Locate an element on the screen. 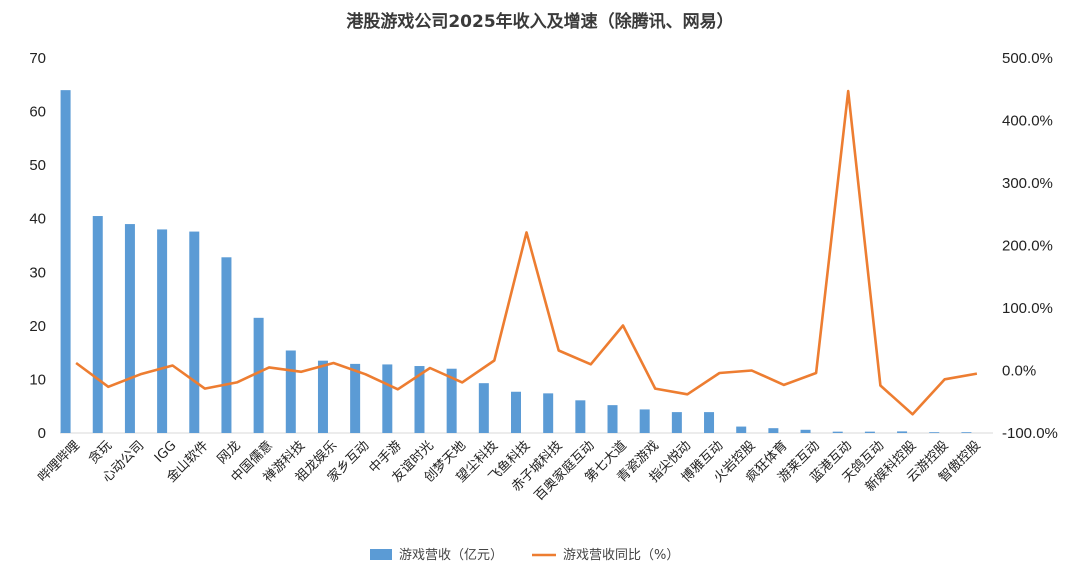 Image resolution: width=1080 pixels, height=584 pixels. y-left-tick-label: 10 is located at coordinates (37, 379).